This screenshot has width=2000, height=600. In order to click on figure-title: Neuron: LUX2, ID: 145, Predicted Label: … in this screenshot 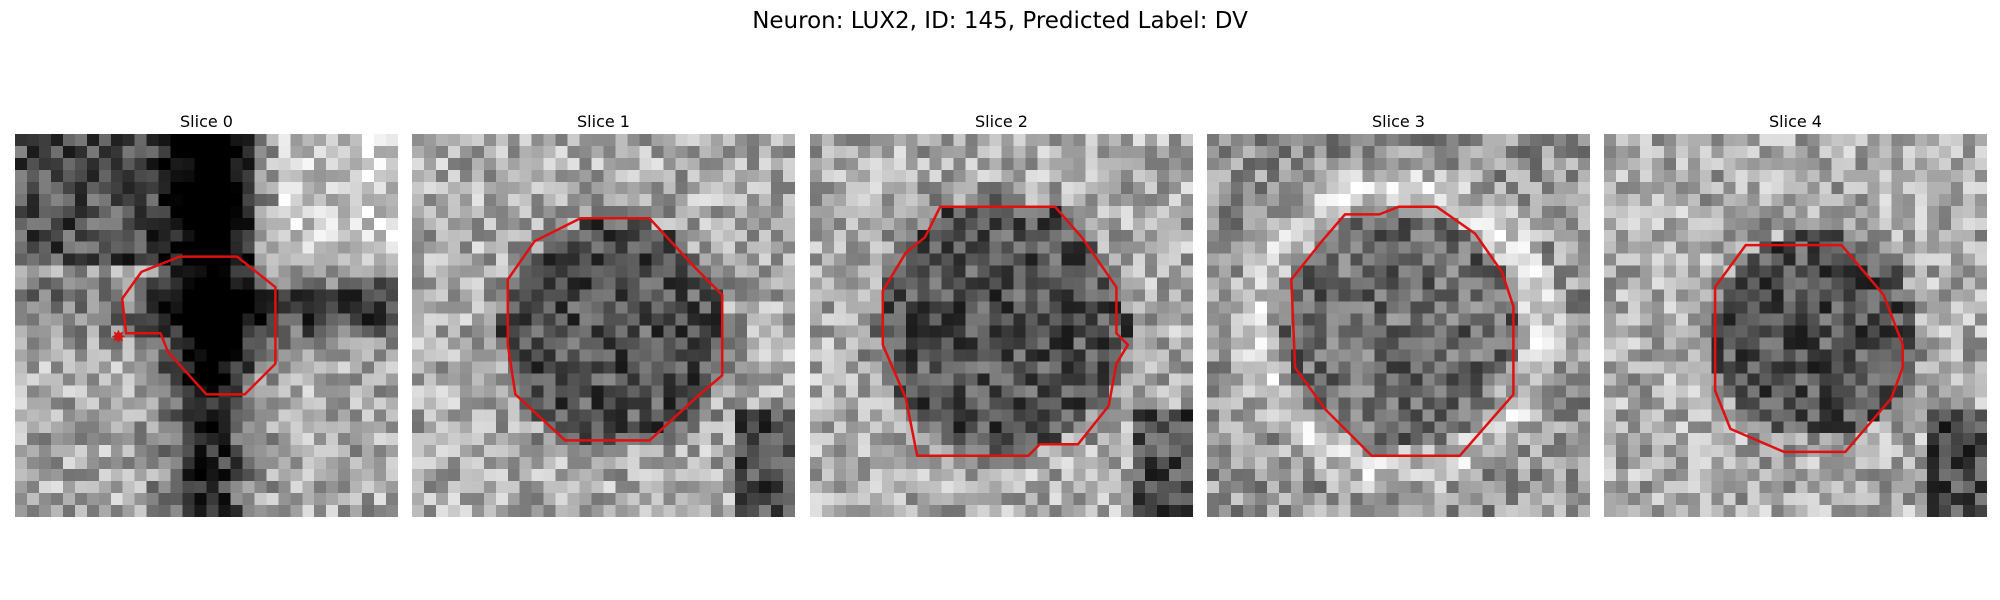, I will do `click(1000, 21)`.